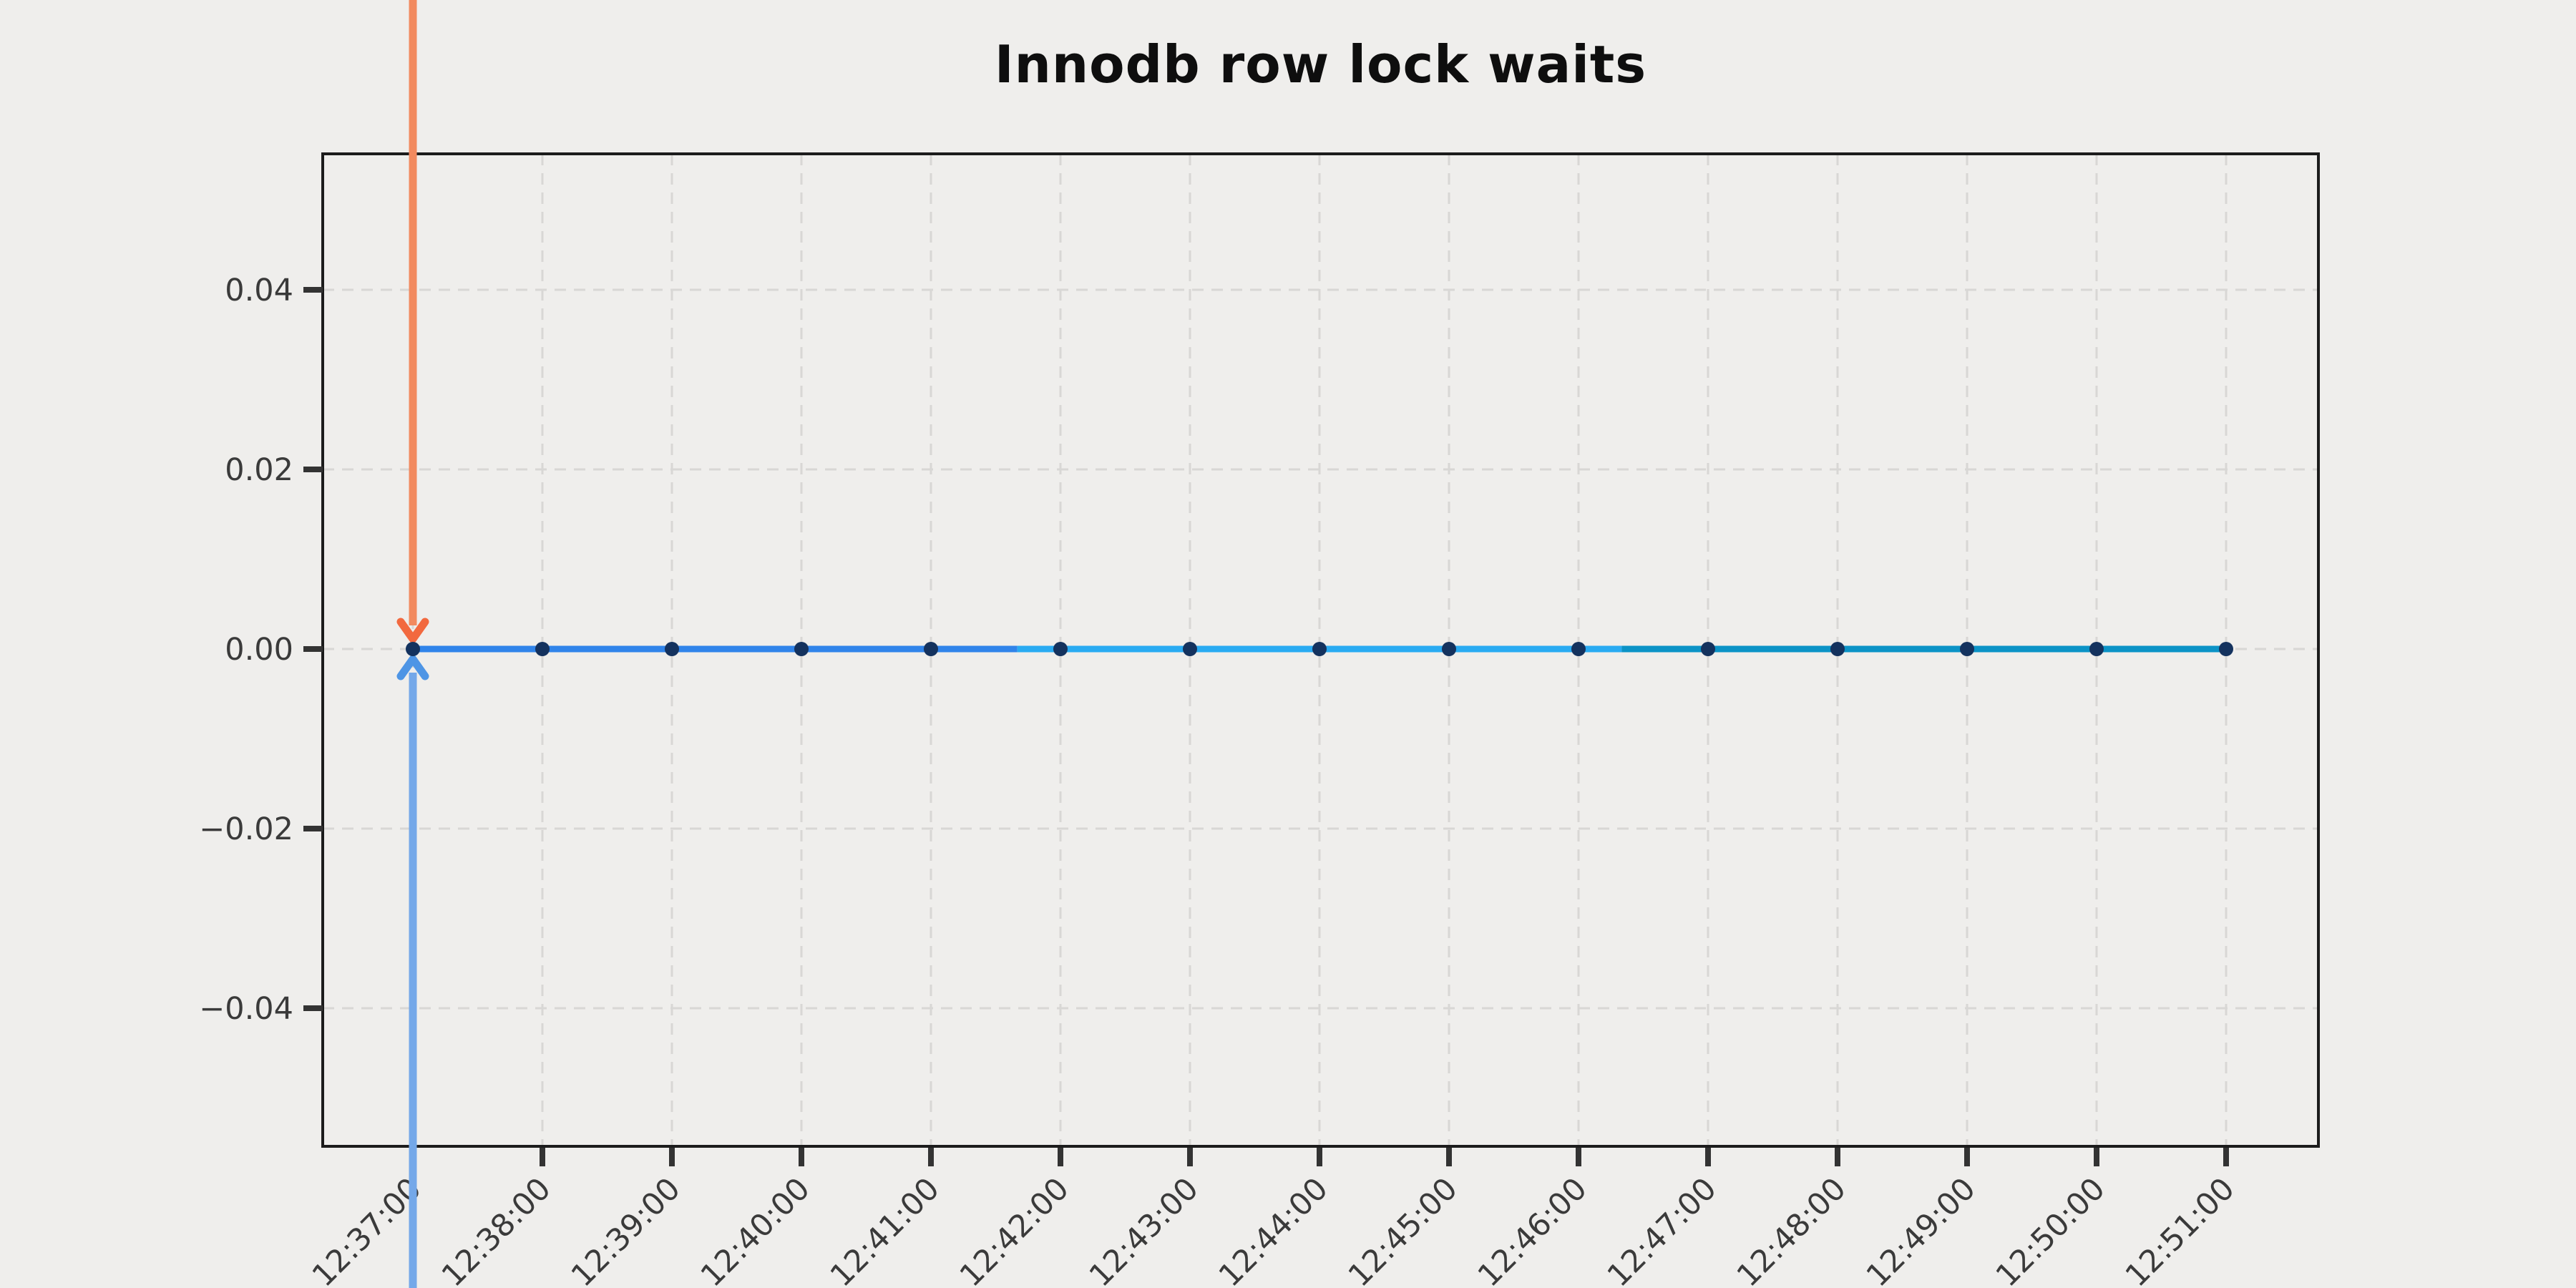  I want to click on x-tick-label: 12:44:00, so click(1273, 1229).